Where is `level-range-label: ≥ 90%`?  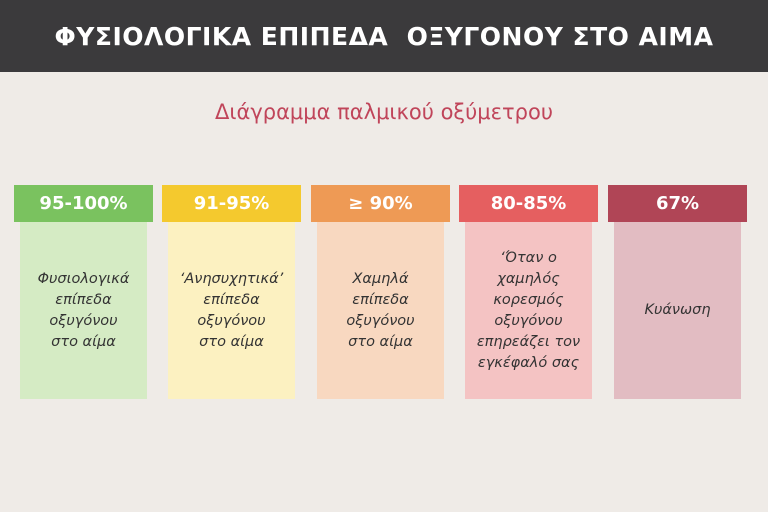
level-range-label: ≥ 90% is located at coordinates (380, 203).